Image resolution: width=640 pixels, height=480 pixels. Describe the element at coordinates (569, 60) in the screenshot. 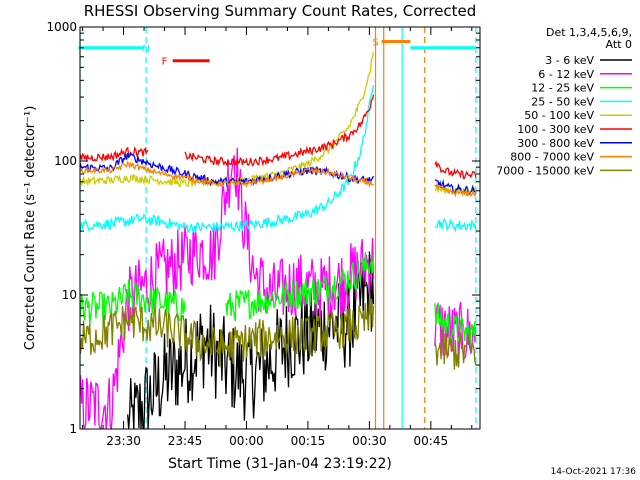

I see `legend-label: 3 - 6 keV` at that location.